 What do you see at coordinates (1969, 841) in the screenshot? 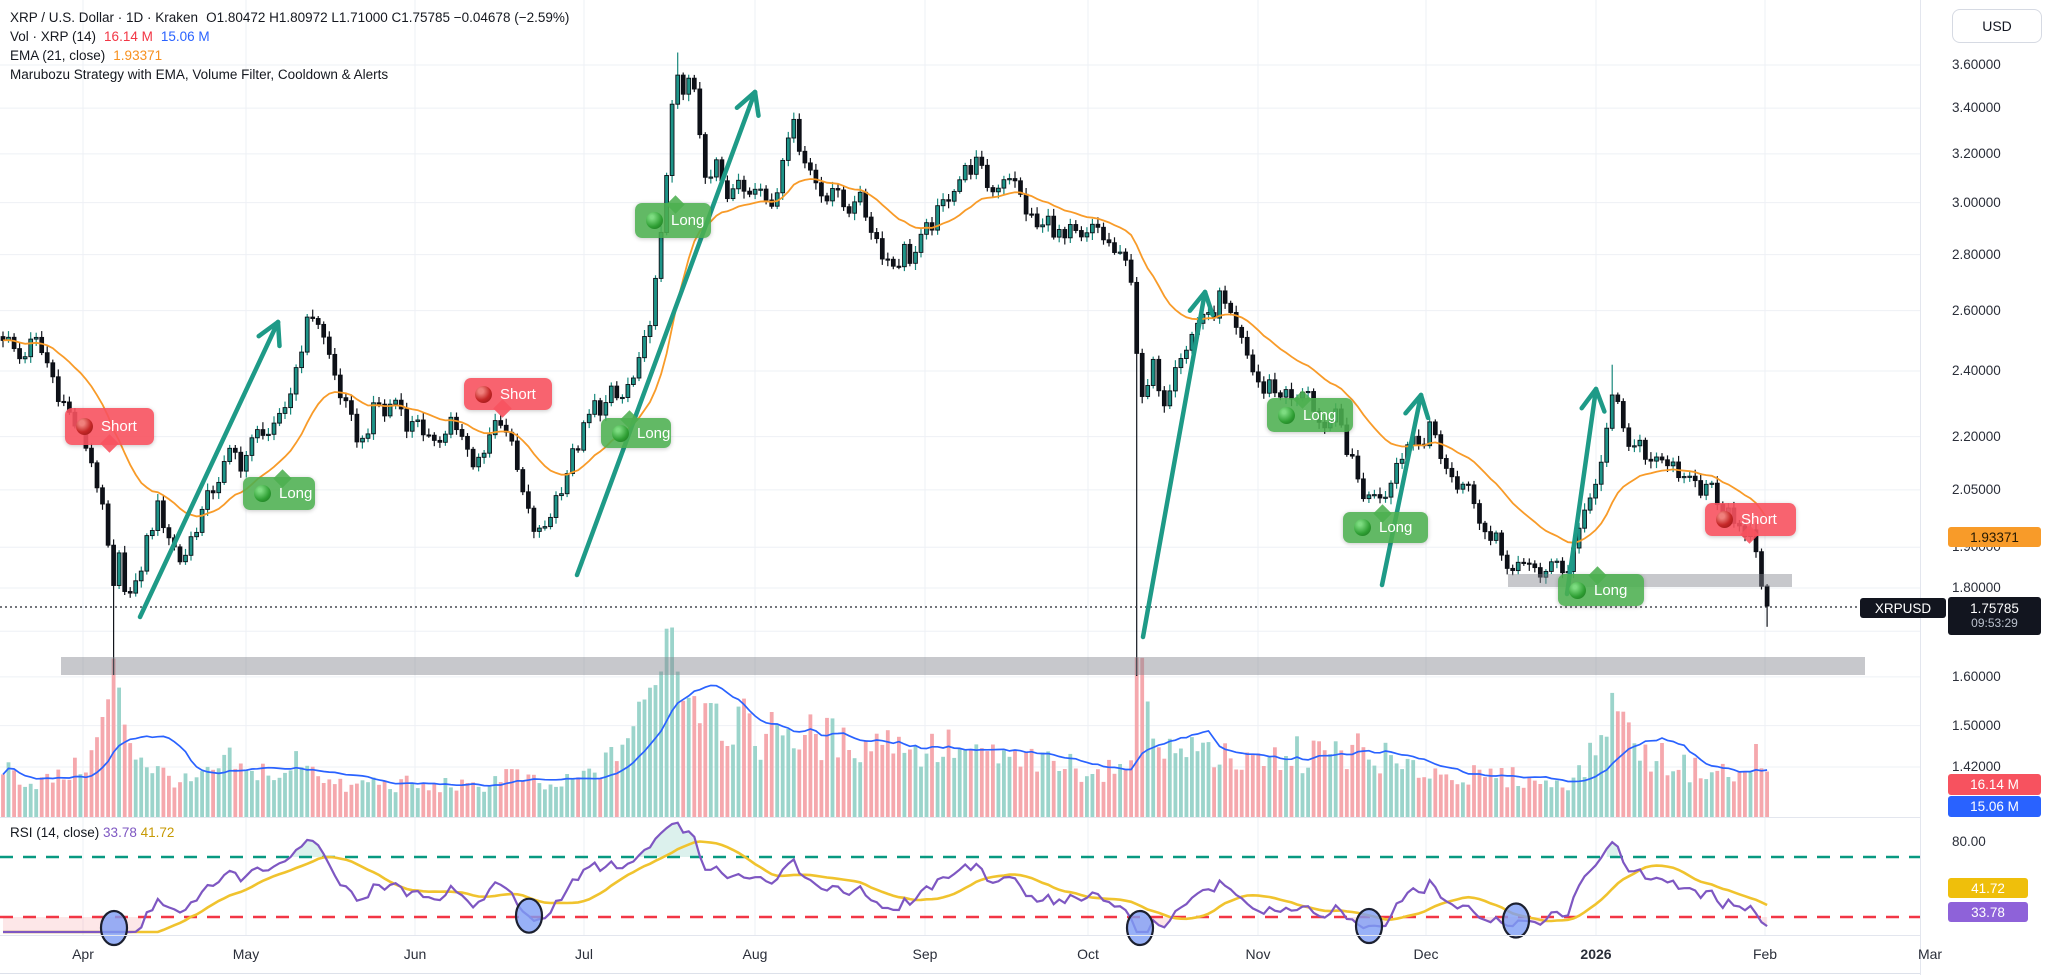
I see `rsi-axis-tick: 80.00` at bounding box center [1969, 841].